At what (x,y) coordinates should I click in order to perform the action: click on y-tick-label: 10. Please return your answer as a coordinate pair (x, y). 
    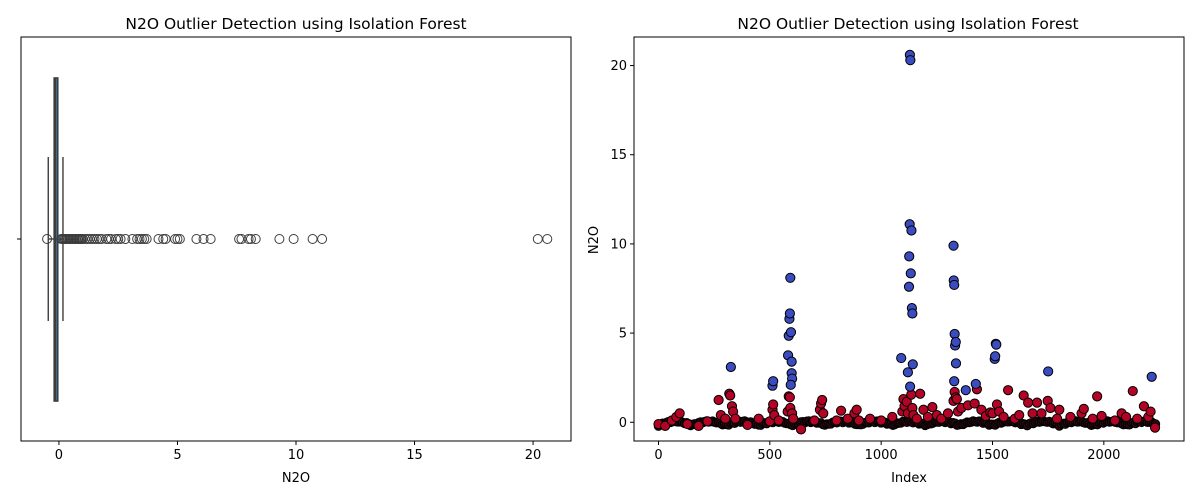
    Looking at the image, I should click on (618, 244).